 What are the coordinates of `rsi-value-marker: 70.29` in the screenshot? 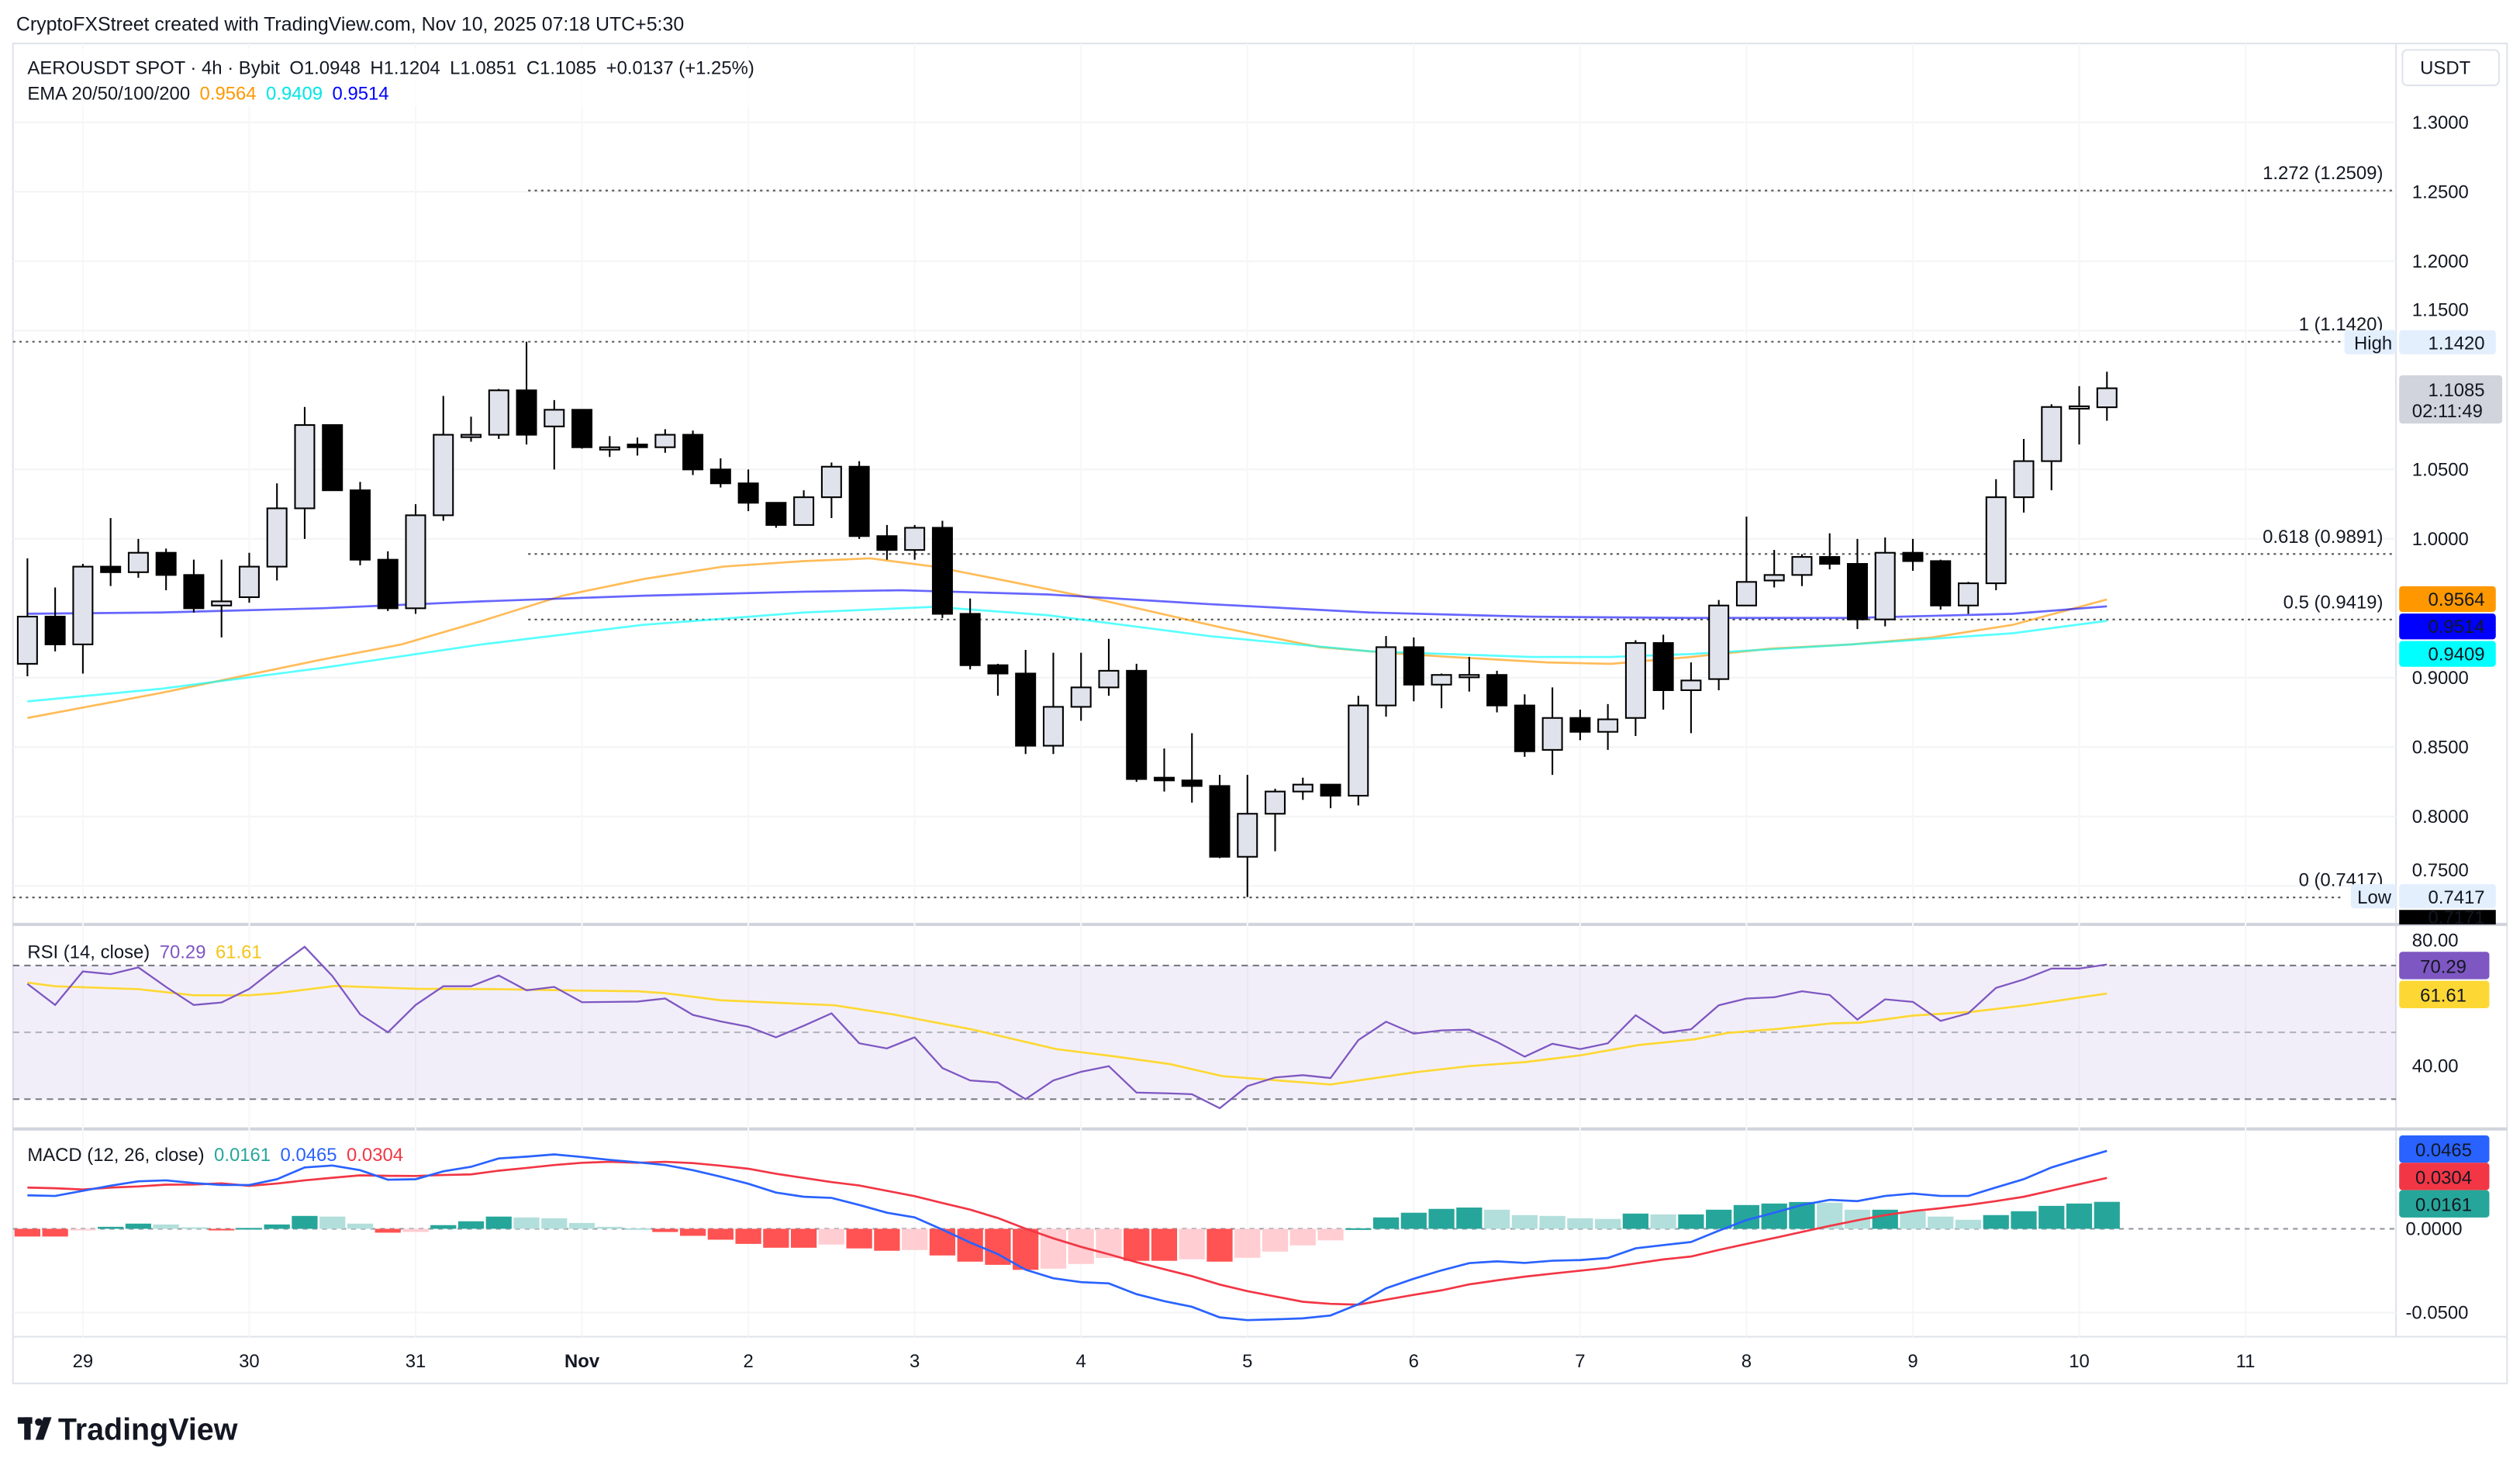 It's located at (2443, 966).